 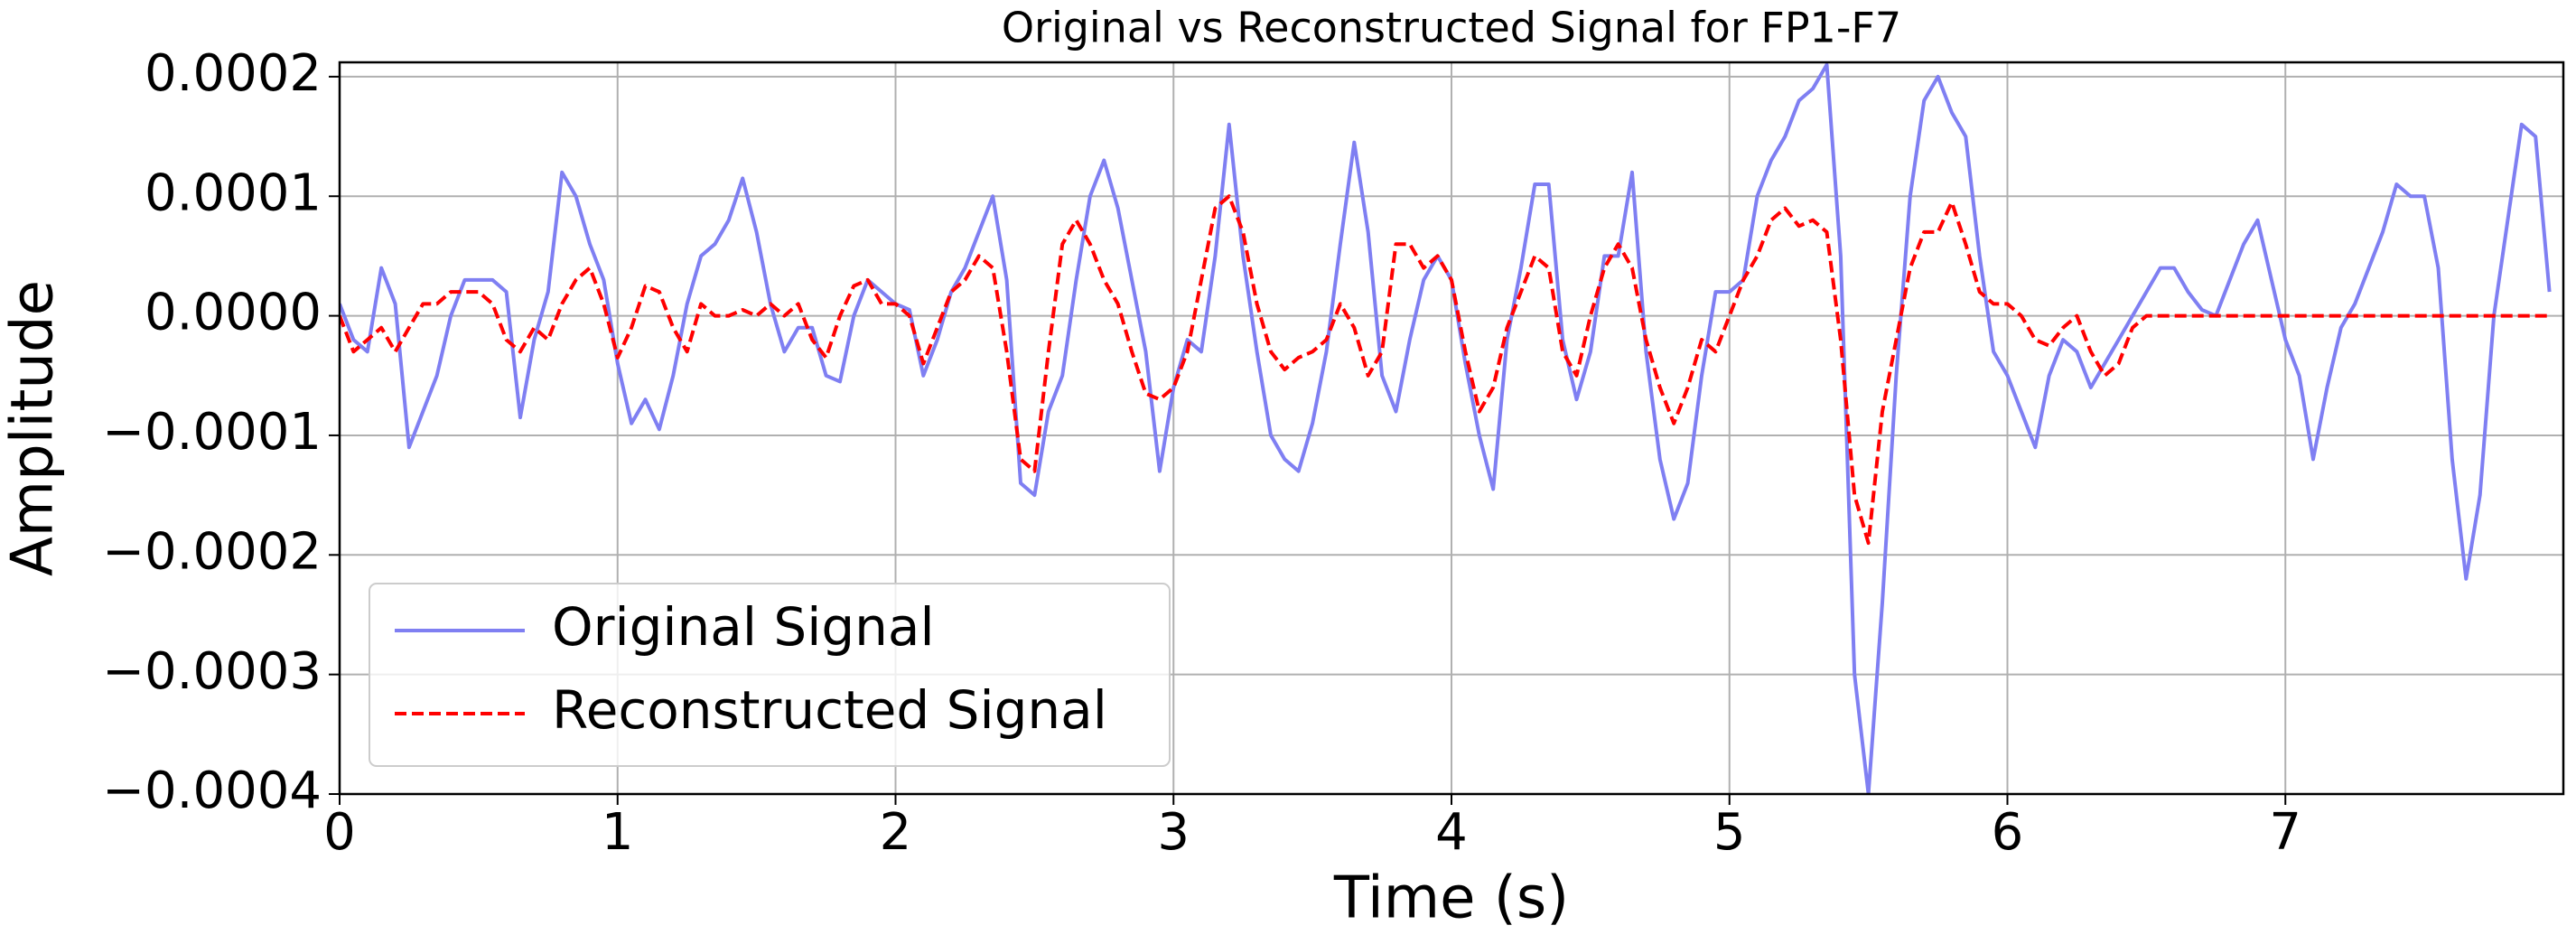 What do you see at coordinates (1729, 832) in the screenshot?
I see `x-tick-label: 5` at bounding box center [1729, 832].